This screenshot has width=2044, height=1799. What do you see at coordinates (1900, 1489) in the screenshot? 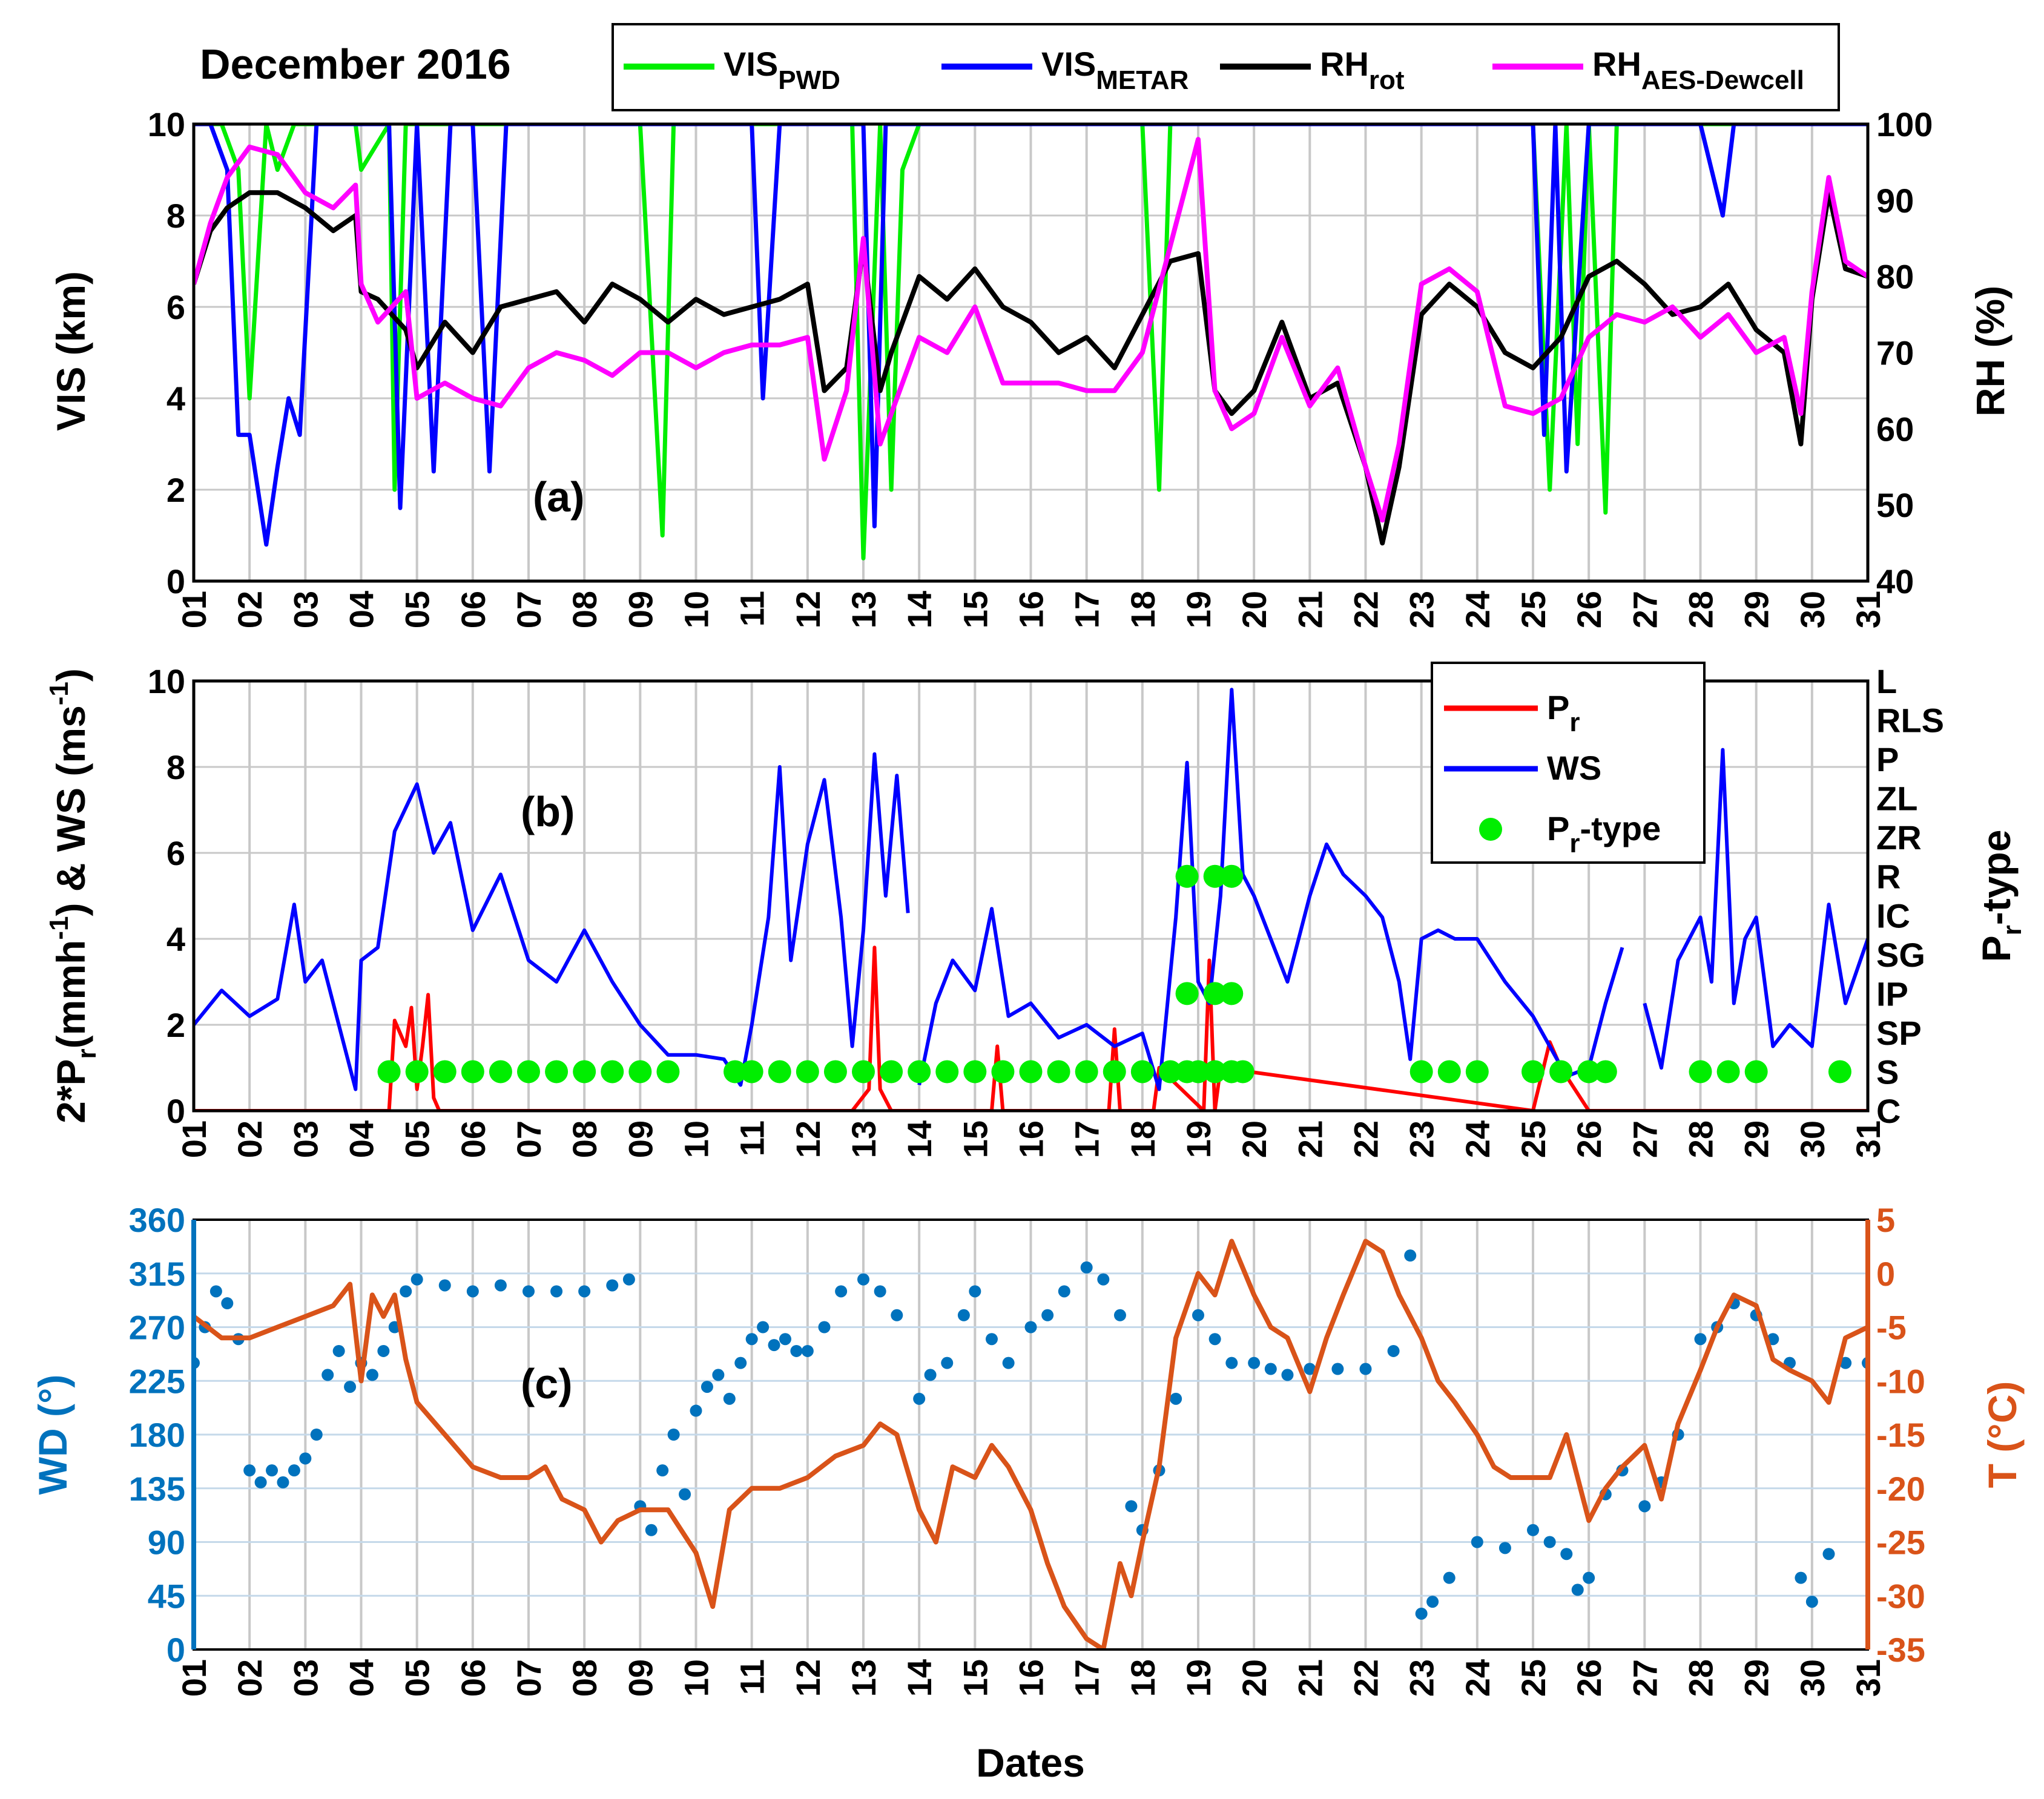
I see `y-tick-label-temp: -20` at bounding box center [1900, 1489].